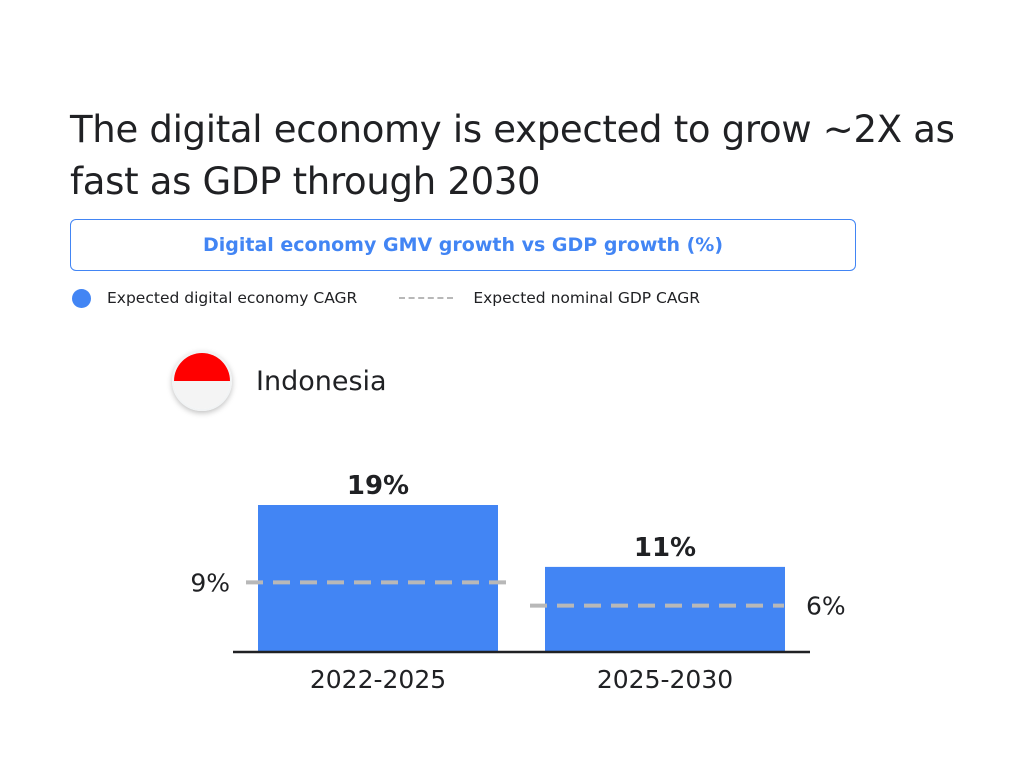 The image size is (1024, 768). What do you see at coordinates (81, 298) in the screenshot?
I see `legend-digital-marker` at bounding box center [81, 298].